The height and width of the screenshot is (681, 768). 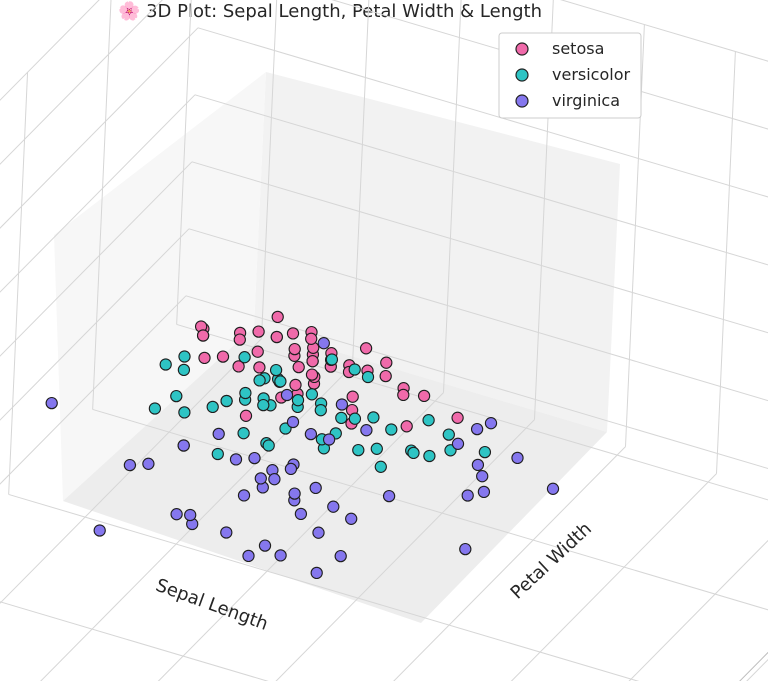 I want to click on legend-marker-setosa, so click(x=522, y=49).